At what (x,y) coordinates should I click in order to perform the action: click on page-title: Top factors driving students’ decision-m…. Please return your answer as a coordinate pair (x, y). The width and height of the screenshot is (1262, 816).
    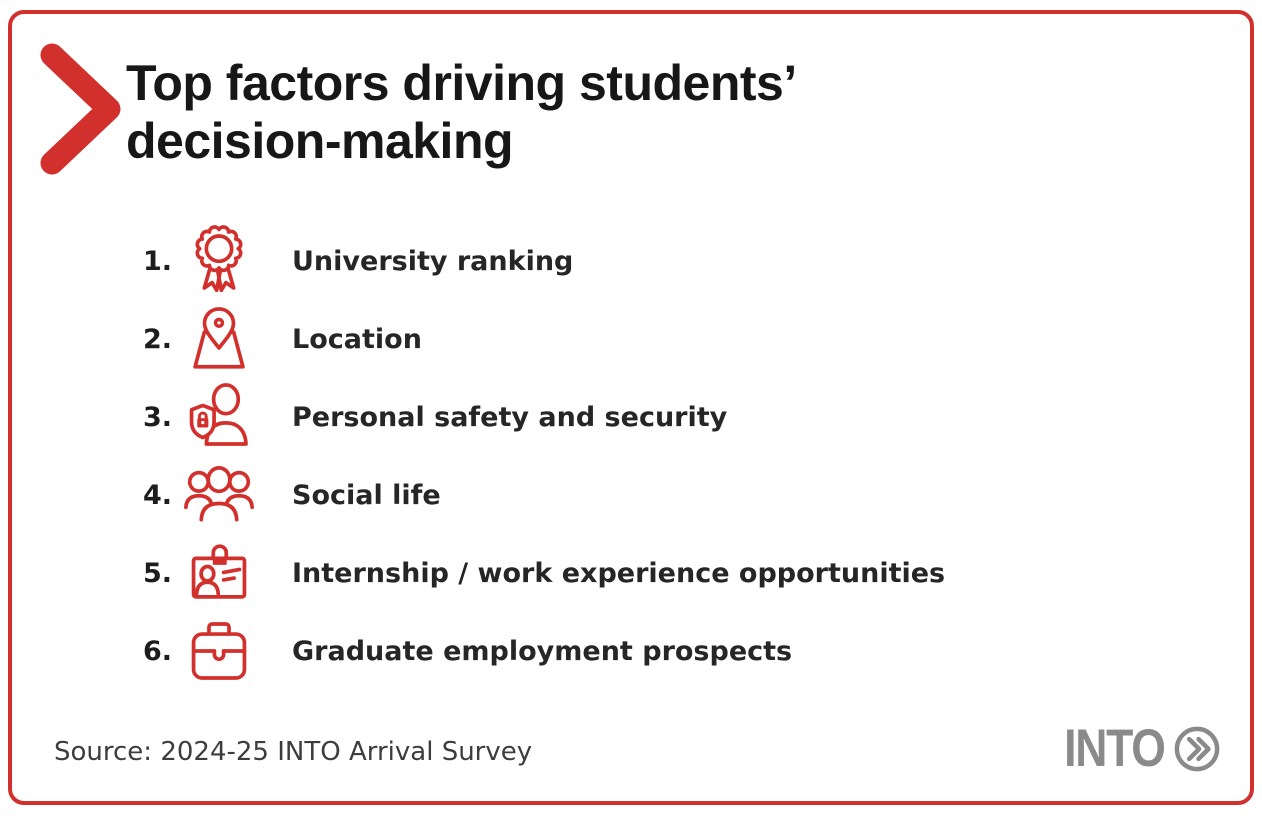
    Looking at the image, I should click on (576, 112).